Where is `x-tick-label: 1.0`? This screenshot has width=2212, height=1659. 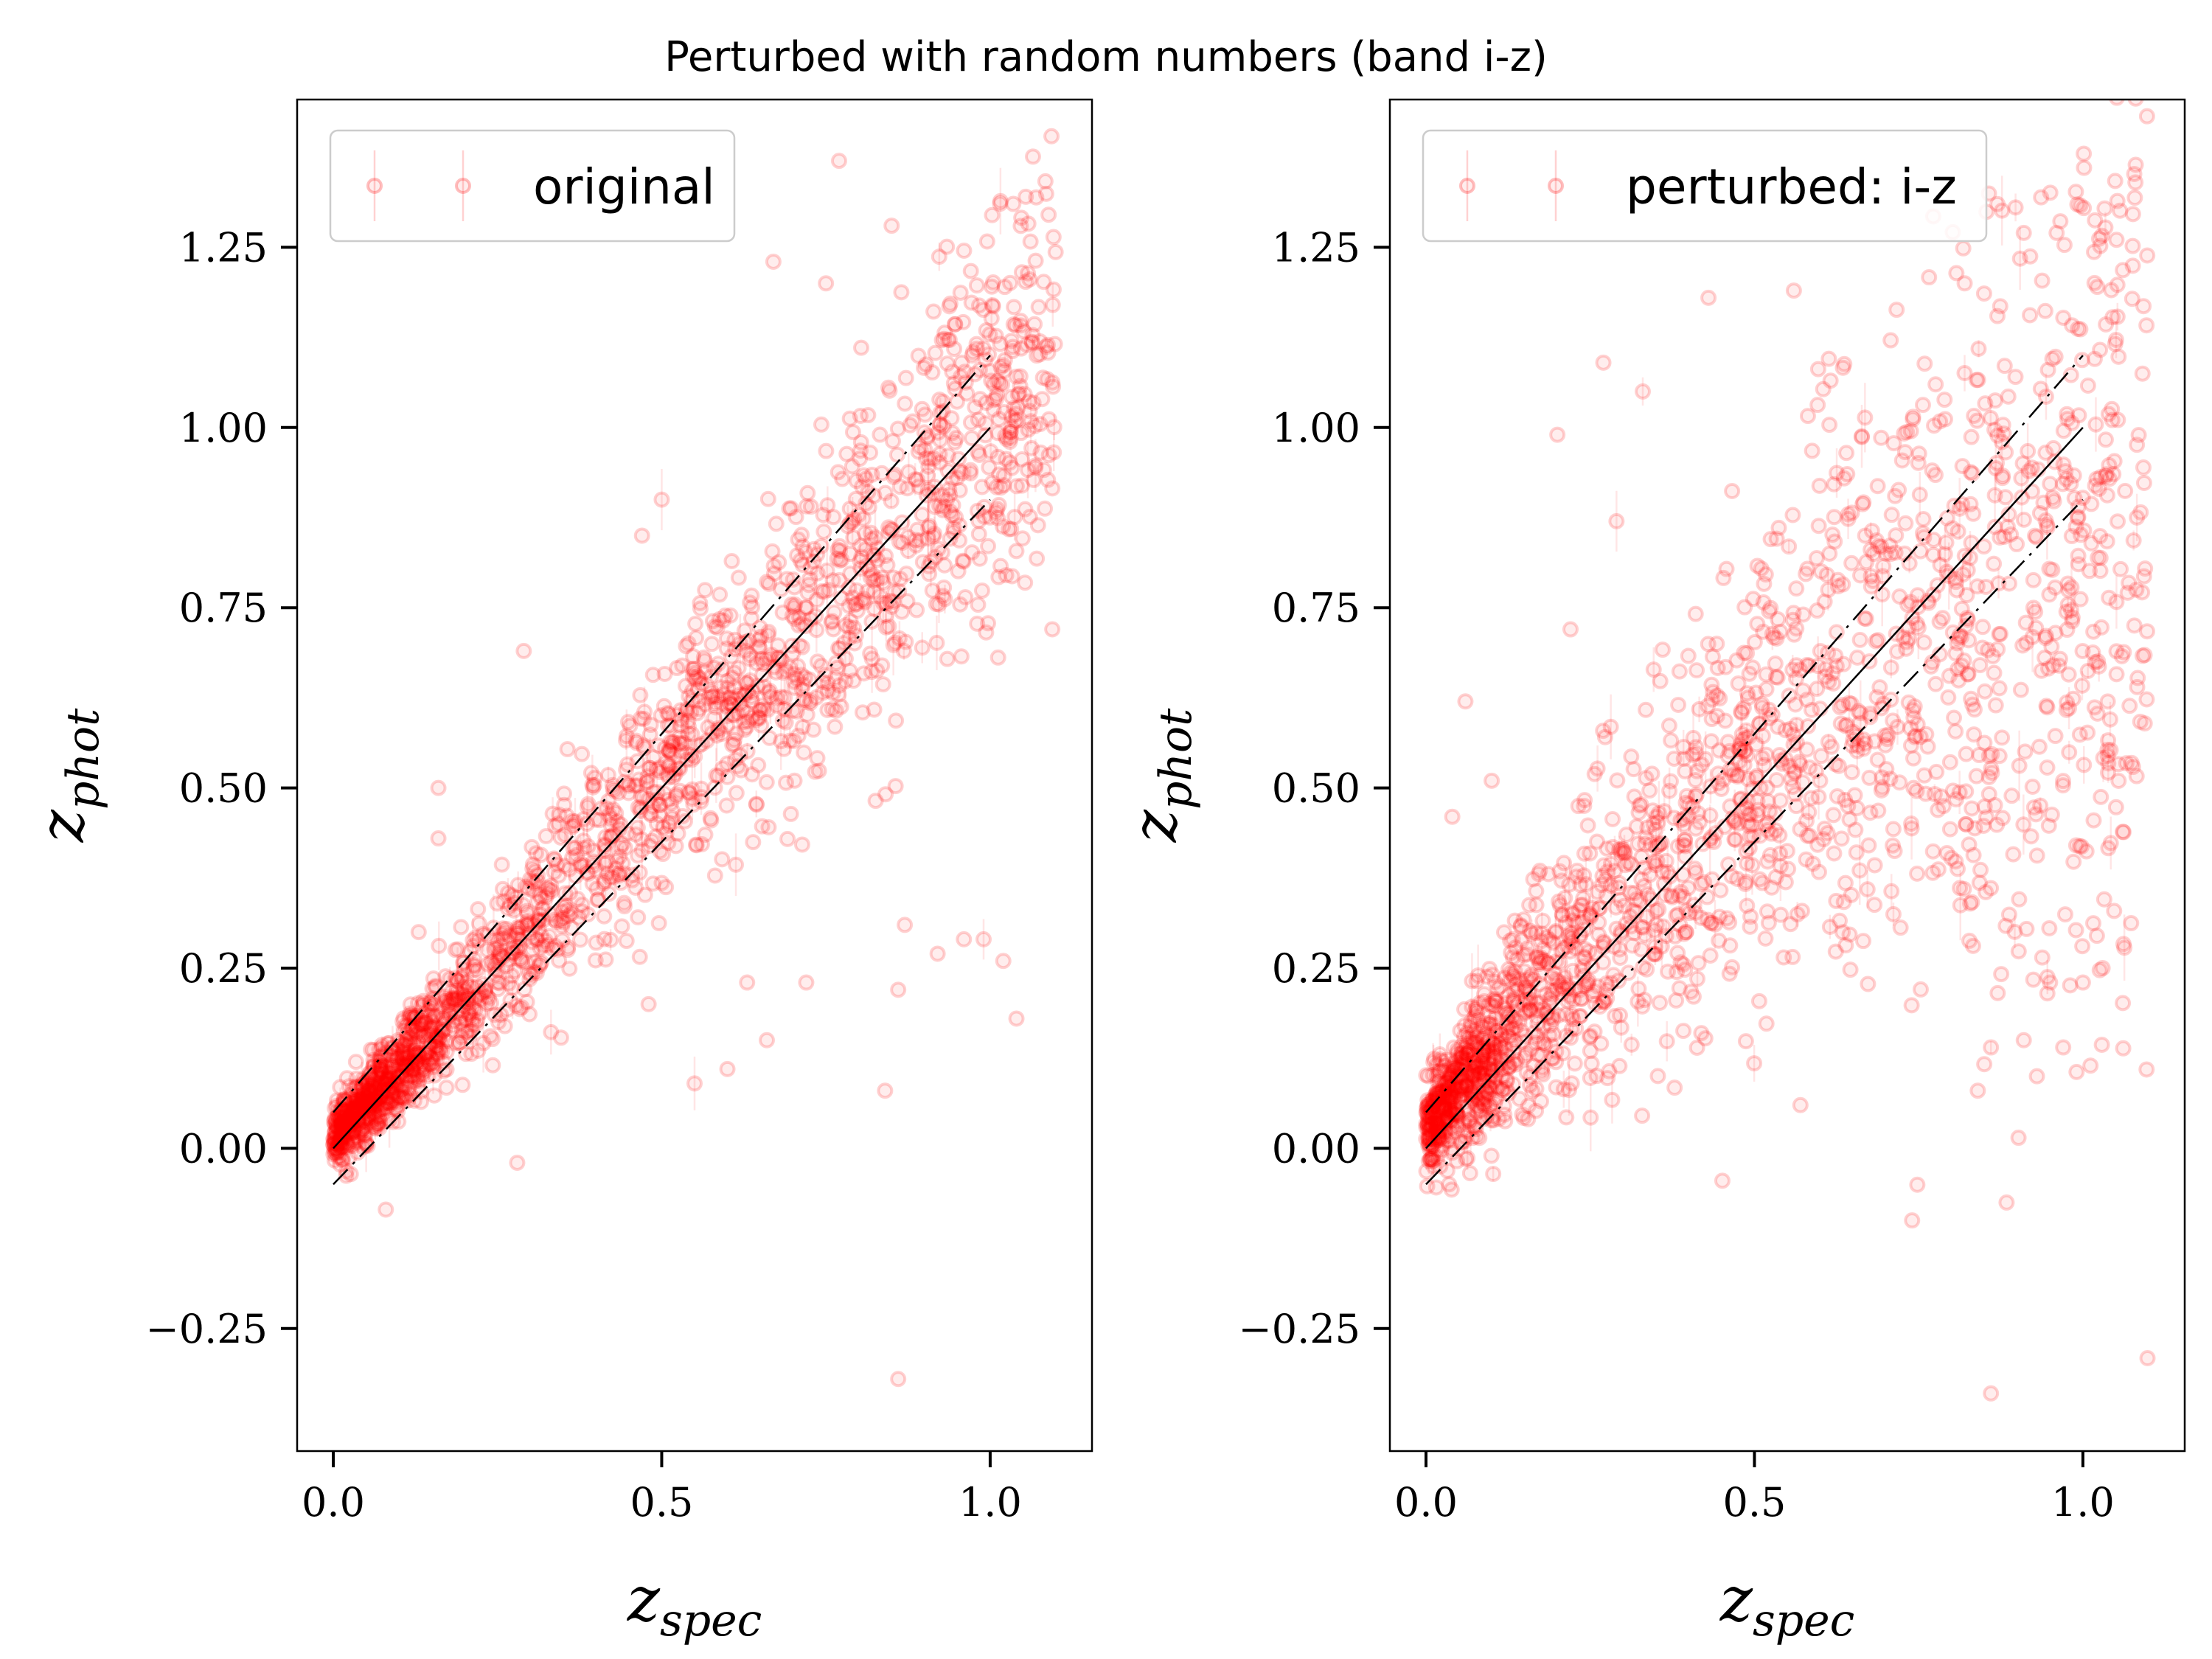
x-tick-label: 1.0 is located at coordinates (990, 1502).